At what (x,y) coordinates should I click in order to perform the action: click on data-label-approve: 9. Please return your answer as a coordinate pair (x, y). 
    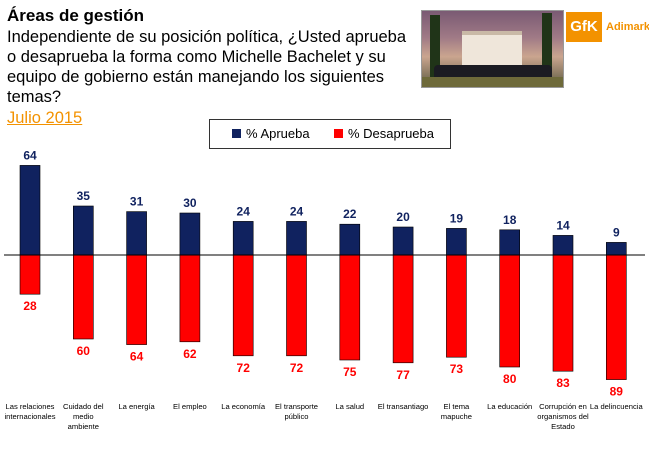
    Looking at the image, I should click on (616, 232).